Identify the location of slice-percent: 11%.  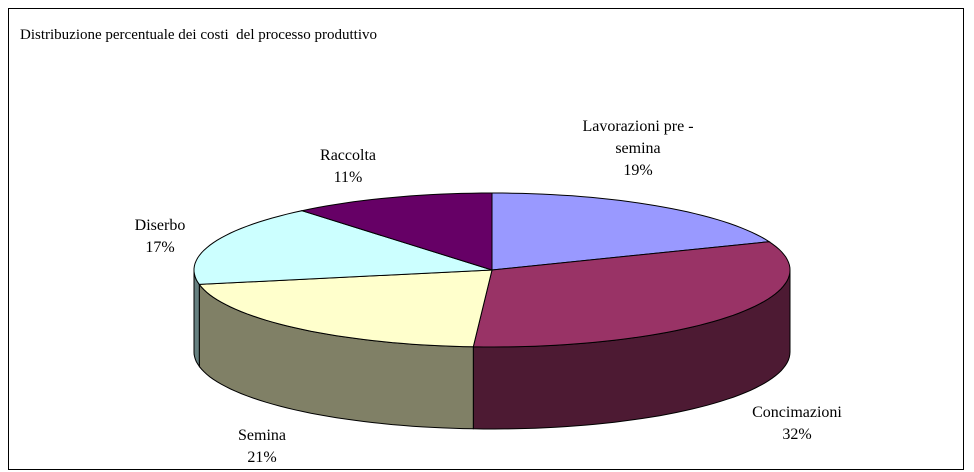
(348, 177).